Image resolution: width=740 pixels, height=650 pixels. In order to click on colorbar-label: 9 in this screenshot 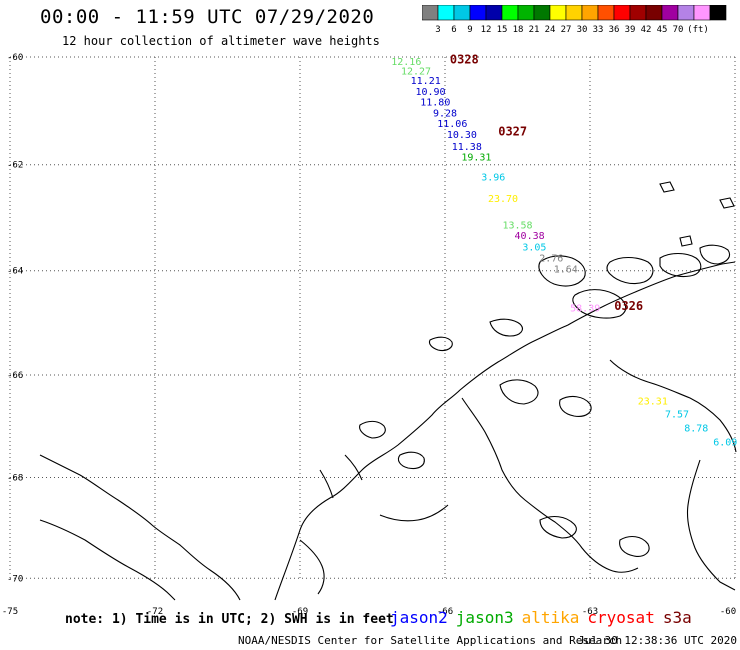, I will do `click(469, 30)`.